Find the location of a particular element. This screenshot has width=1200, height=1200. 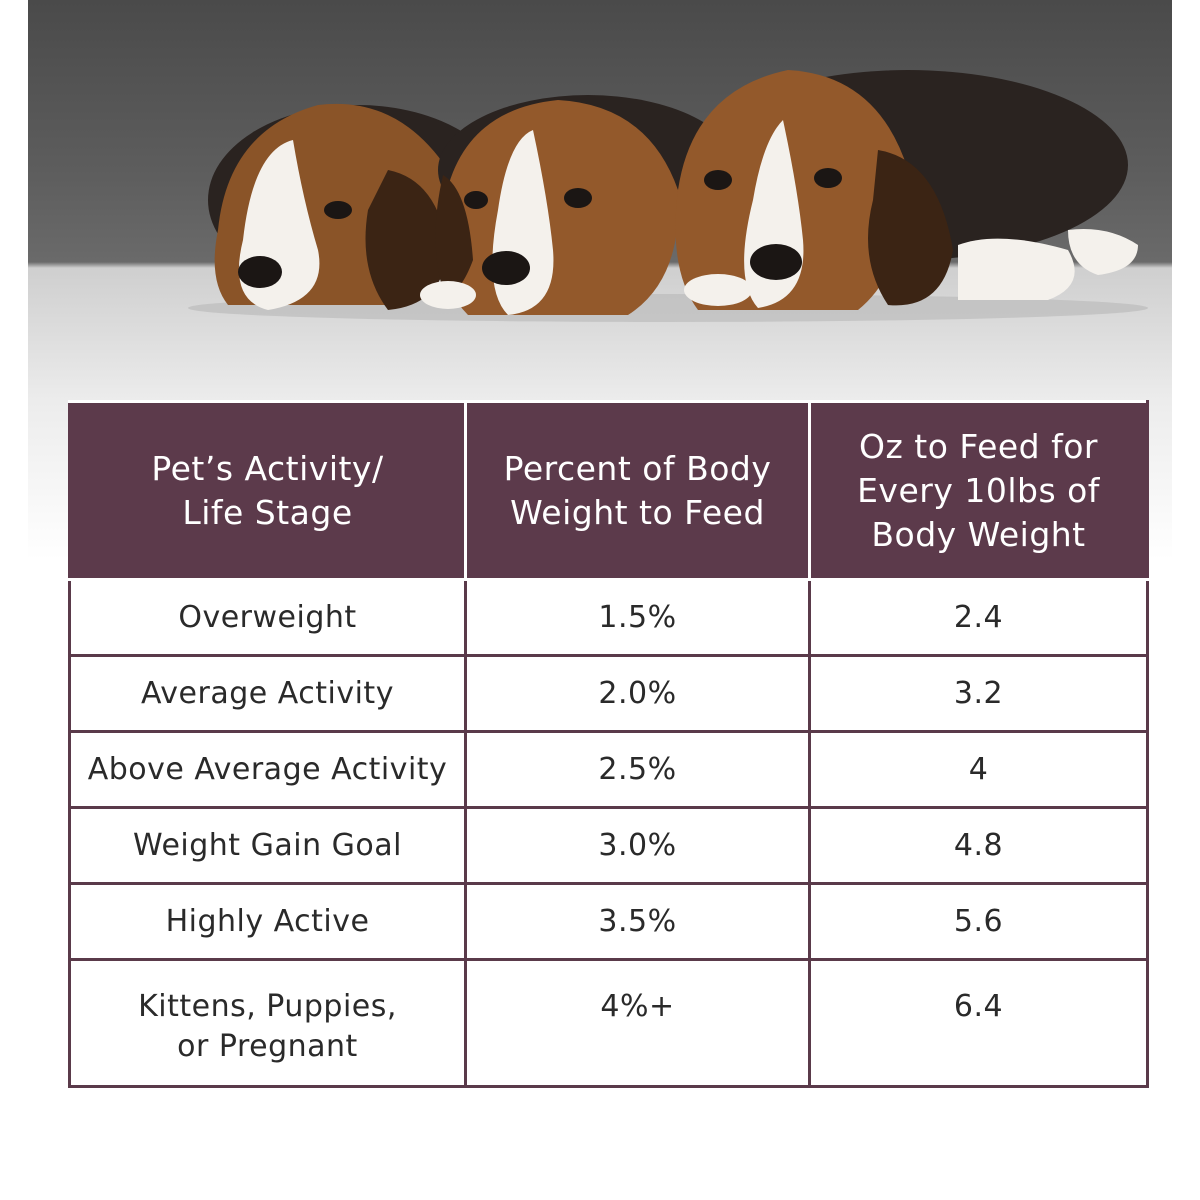

oz-cell: 4.8 is located at coordinates (978, 845).